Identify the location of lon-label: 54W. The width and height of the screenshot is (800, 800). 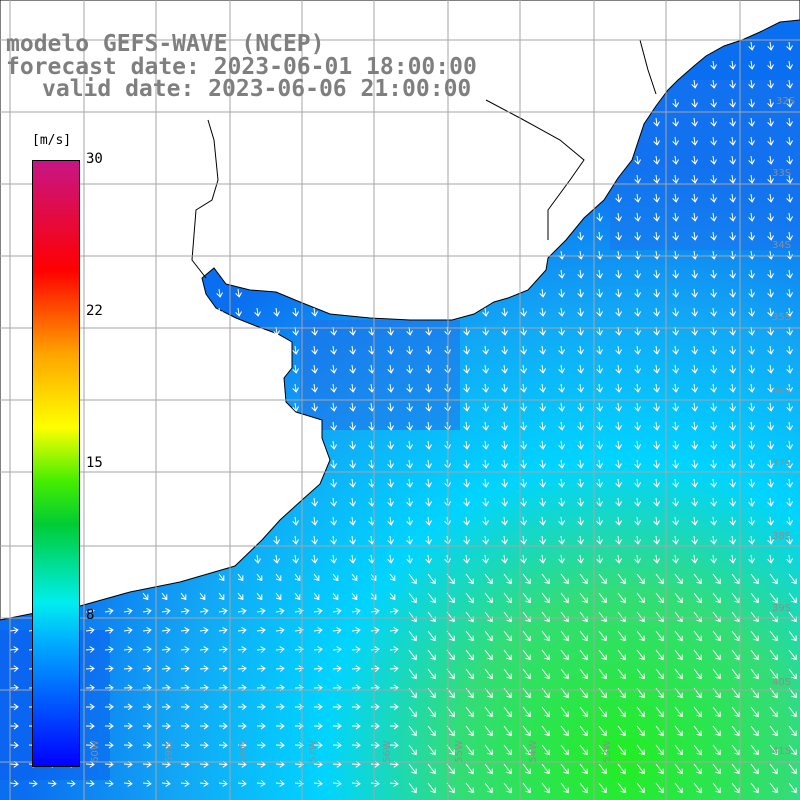
(533, 751).